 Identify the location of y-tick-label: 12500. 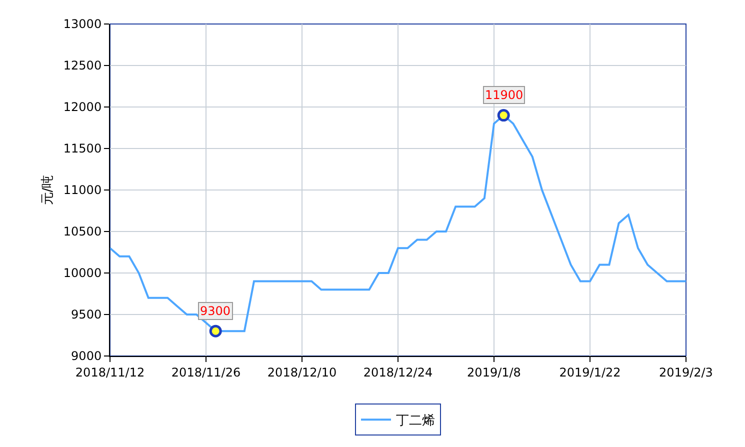
(82, 65).